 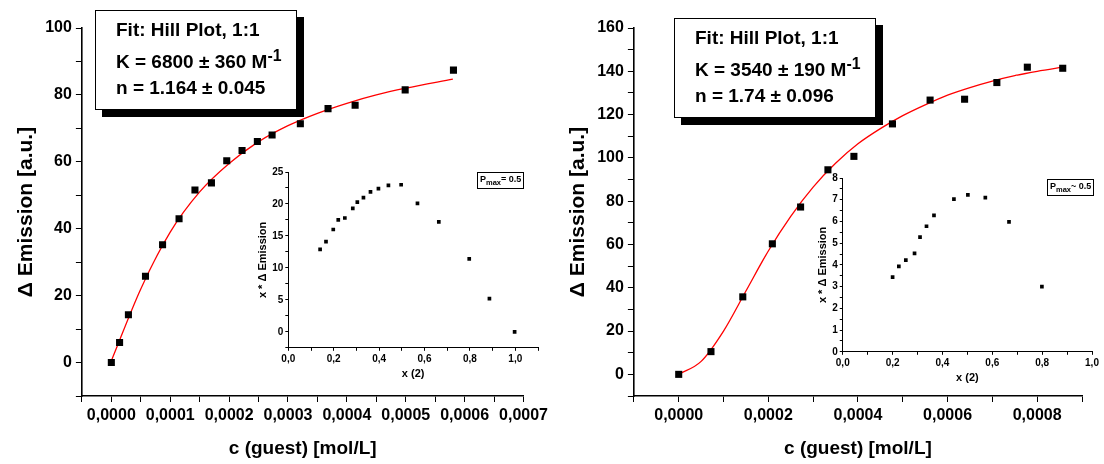 I want to click on x-tick-label: 0,0008, so click(x=1037, y=415).